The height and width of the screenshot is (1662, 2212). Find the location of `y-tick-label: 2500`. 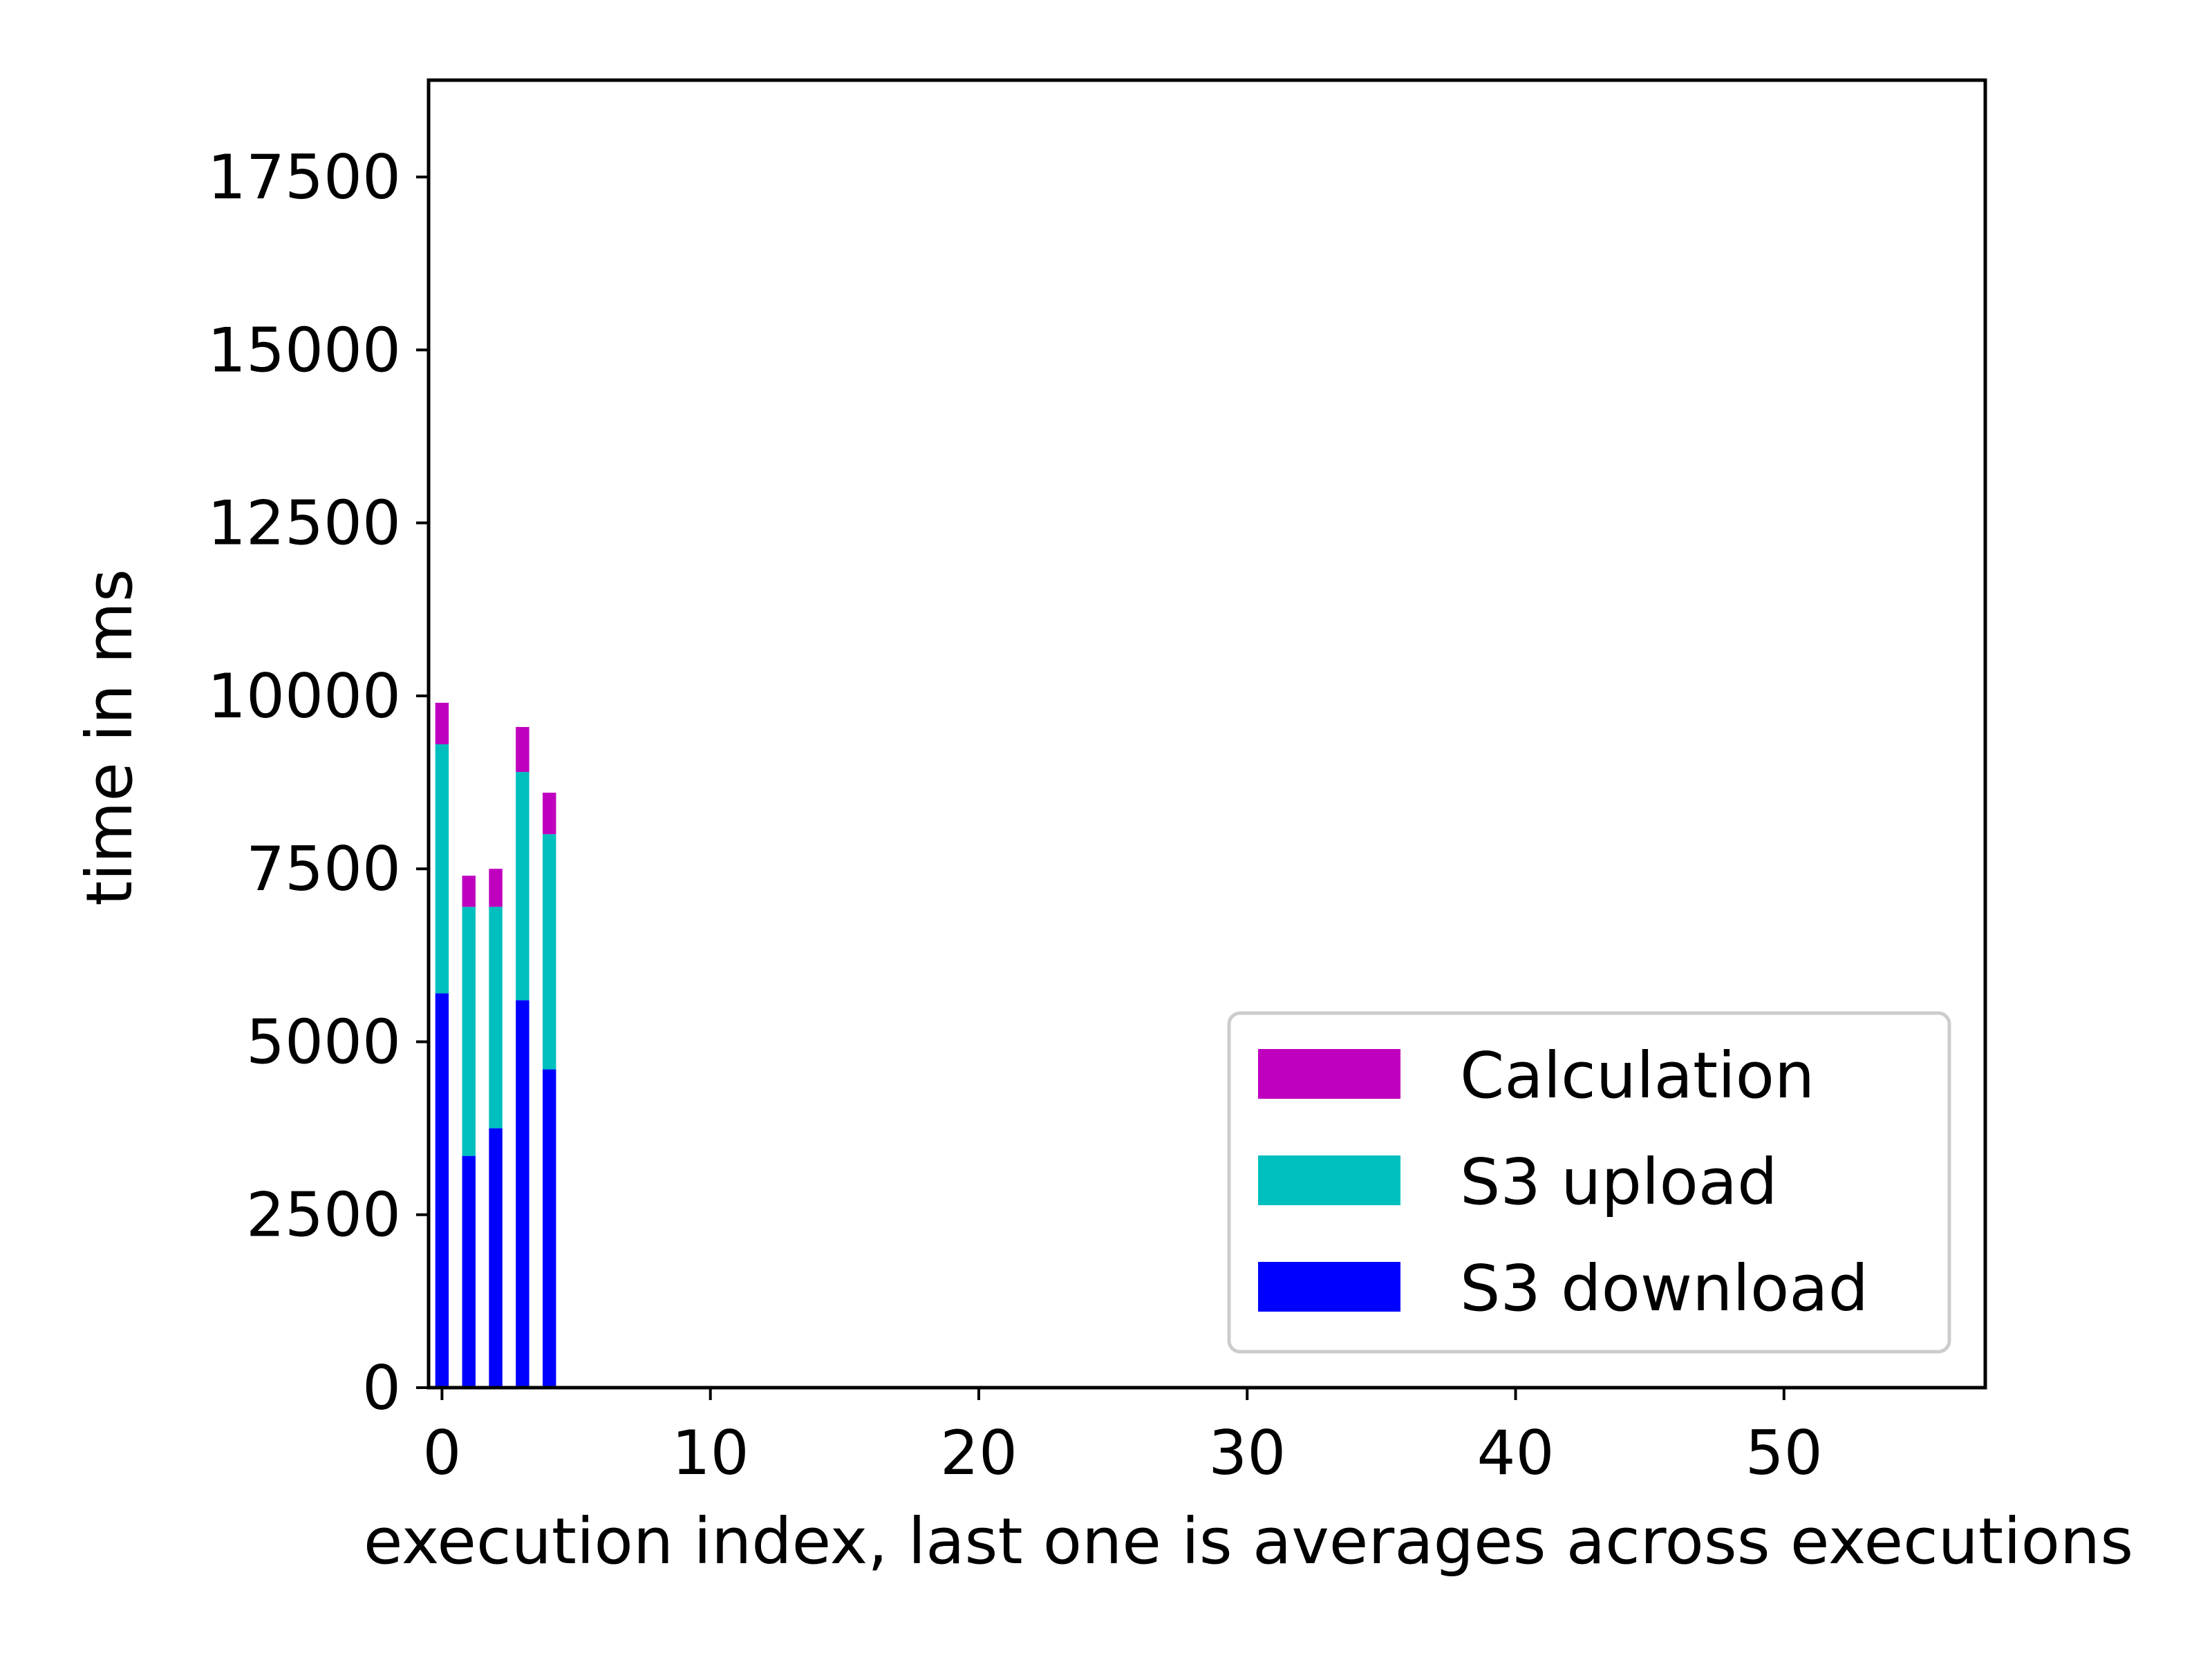

y-tick-label: 2500 is located at coordinates (323, 1215).